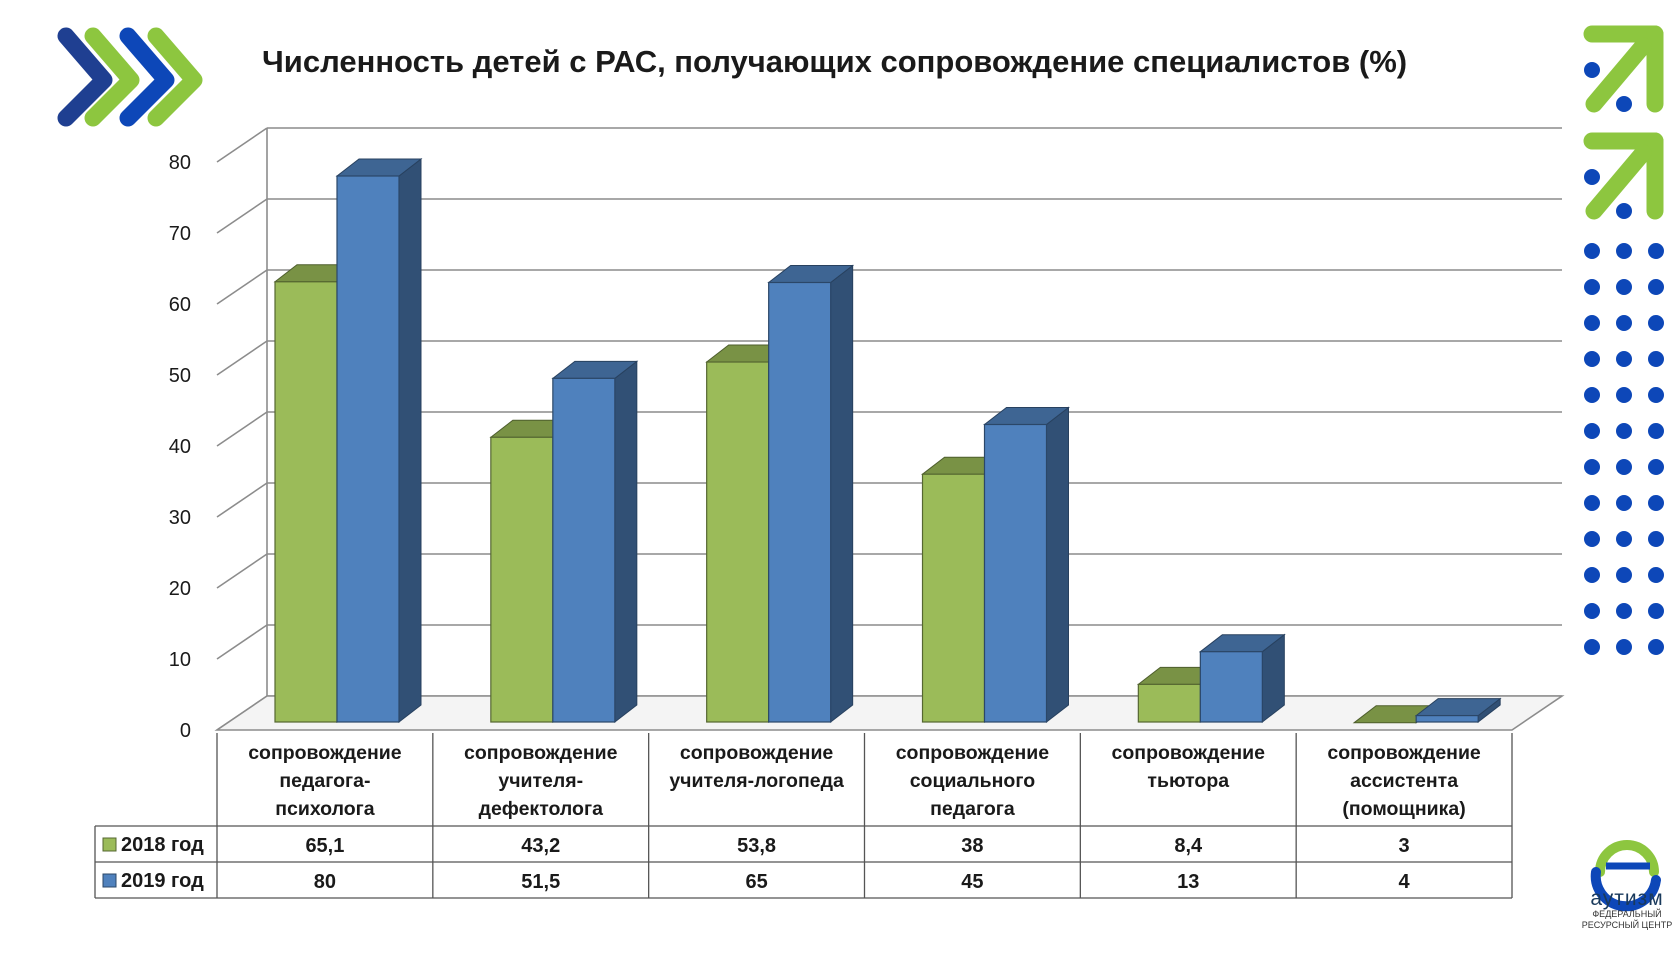 This screenshot has height=955, width=1680. Describe the element at coordinates (180, 234) in the screenshot. I see `y-tick-label: 70` at that location.